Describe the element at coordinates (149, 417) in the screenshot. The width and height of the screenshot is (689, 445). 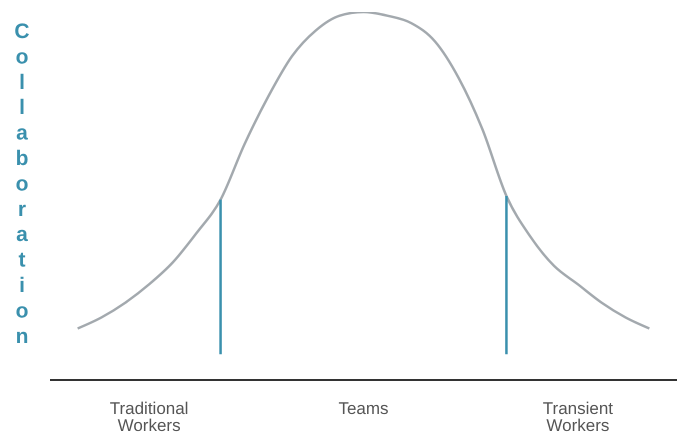
I see `x-tick-label: Traditional Workers` at that location.